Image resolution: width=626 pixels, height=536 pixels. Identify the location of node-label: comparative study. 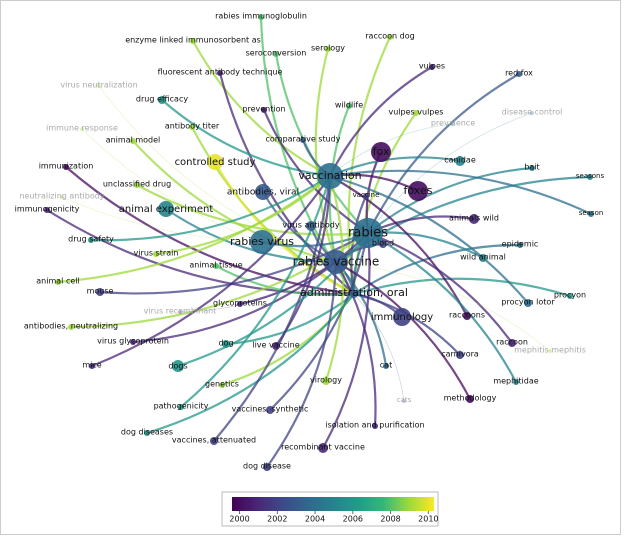
(302, 139).